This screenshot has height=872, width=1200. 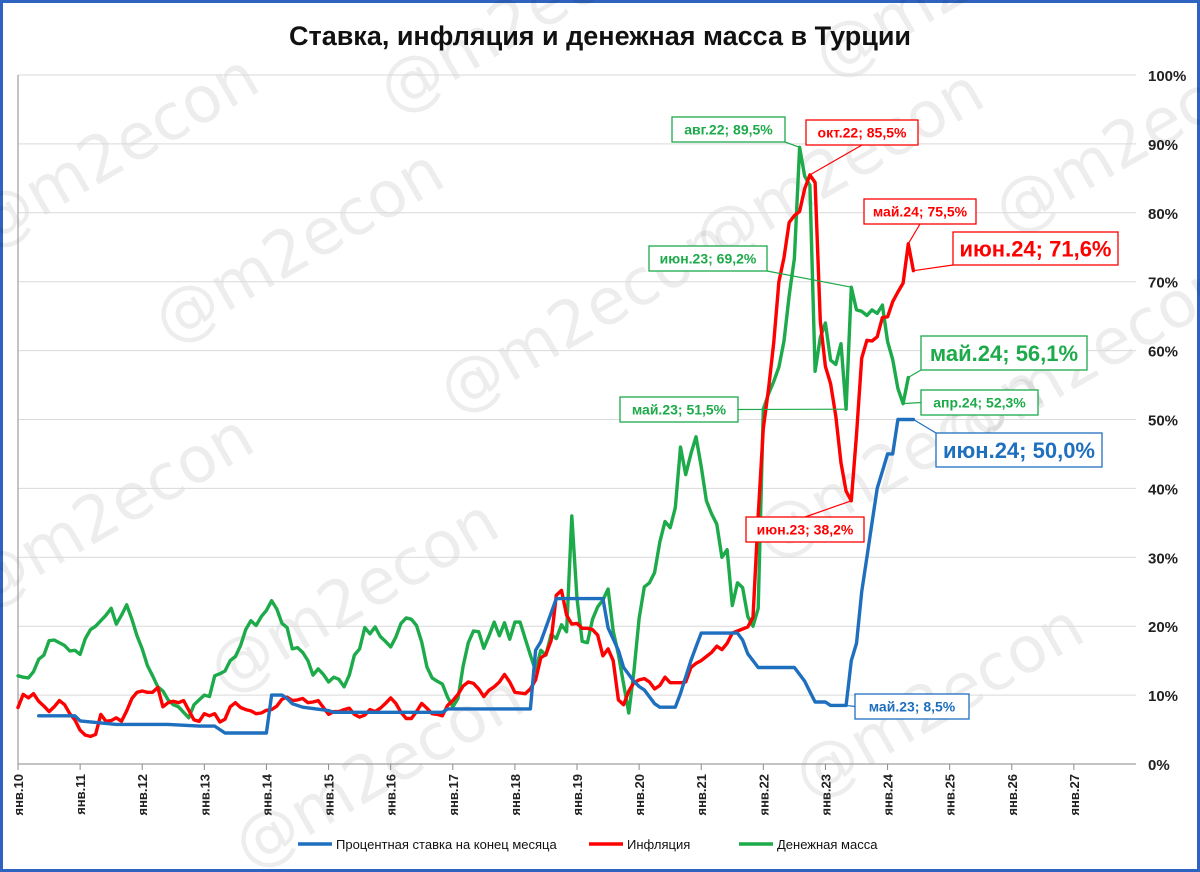 What do you see at coordinates (446, 844) in the screenshot?
I see `legend-label: Процентная ставка на конец месяца` at bounding box center [446, 844].